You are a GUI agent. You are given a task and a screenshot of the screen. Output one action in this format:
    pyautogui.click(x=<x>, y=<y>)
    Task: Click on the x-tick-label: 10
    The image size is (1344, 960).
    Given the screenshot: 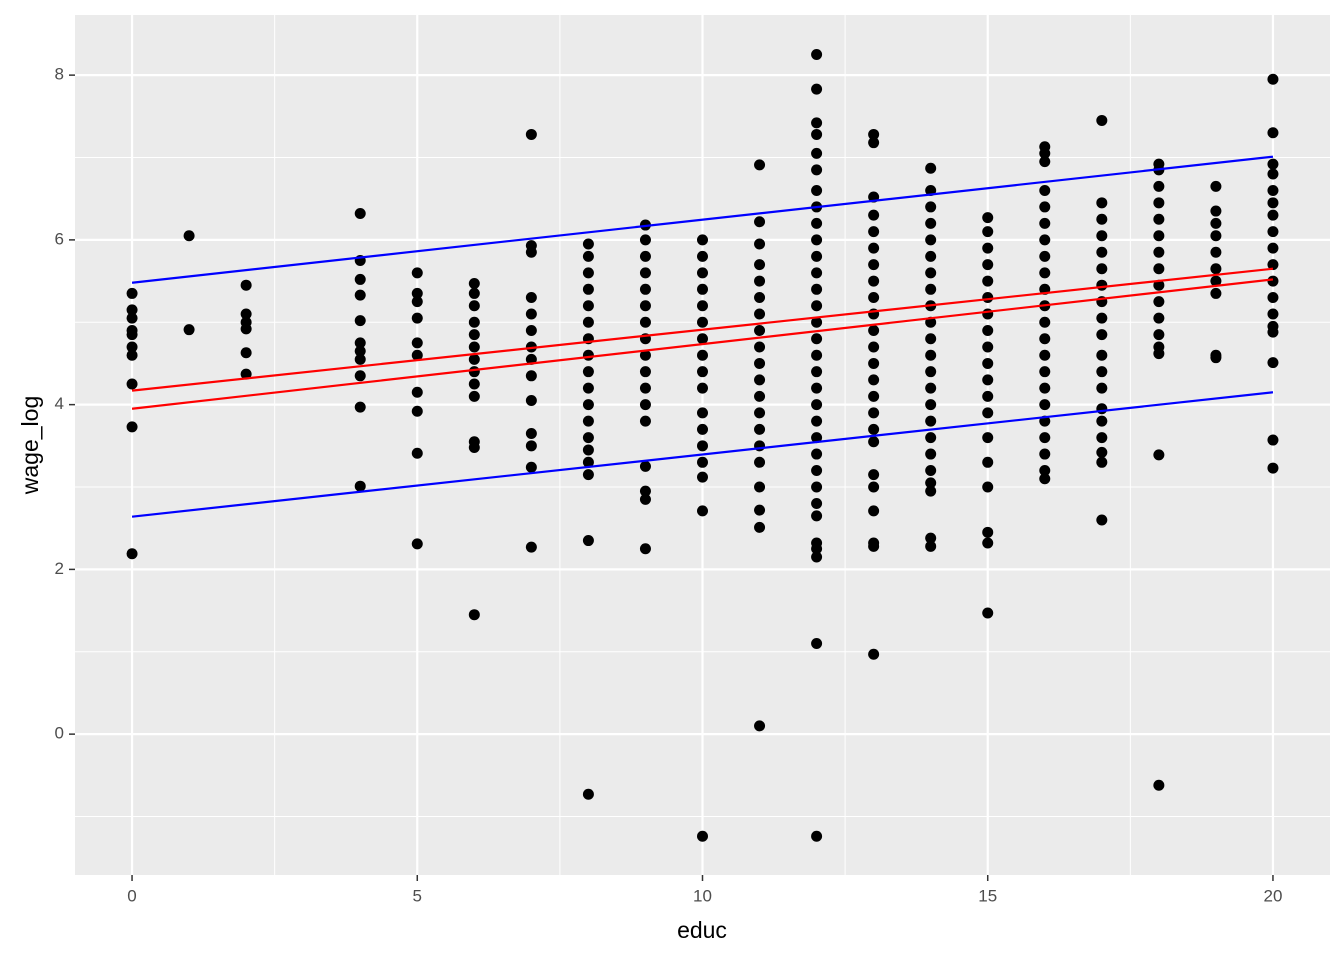 What is the action you would take?
    pyautogui.click(x=702, y=895)
    